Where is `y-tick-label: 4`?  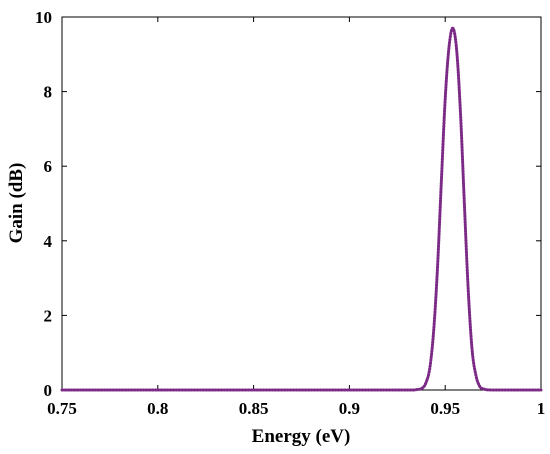
y-tick-label: 4 is located at coordinates (48, 241).